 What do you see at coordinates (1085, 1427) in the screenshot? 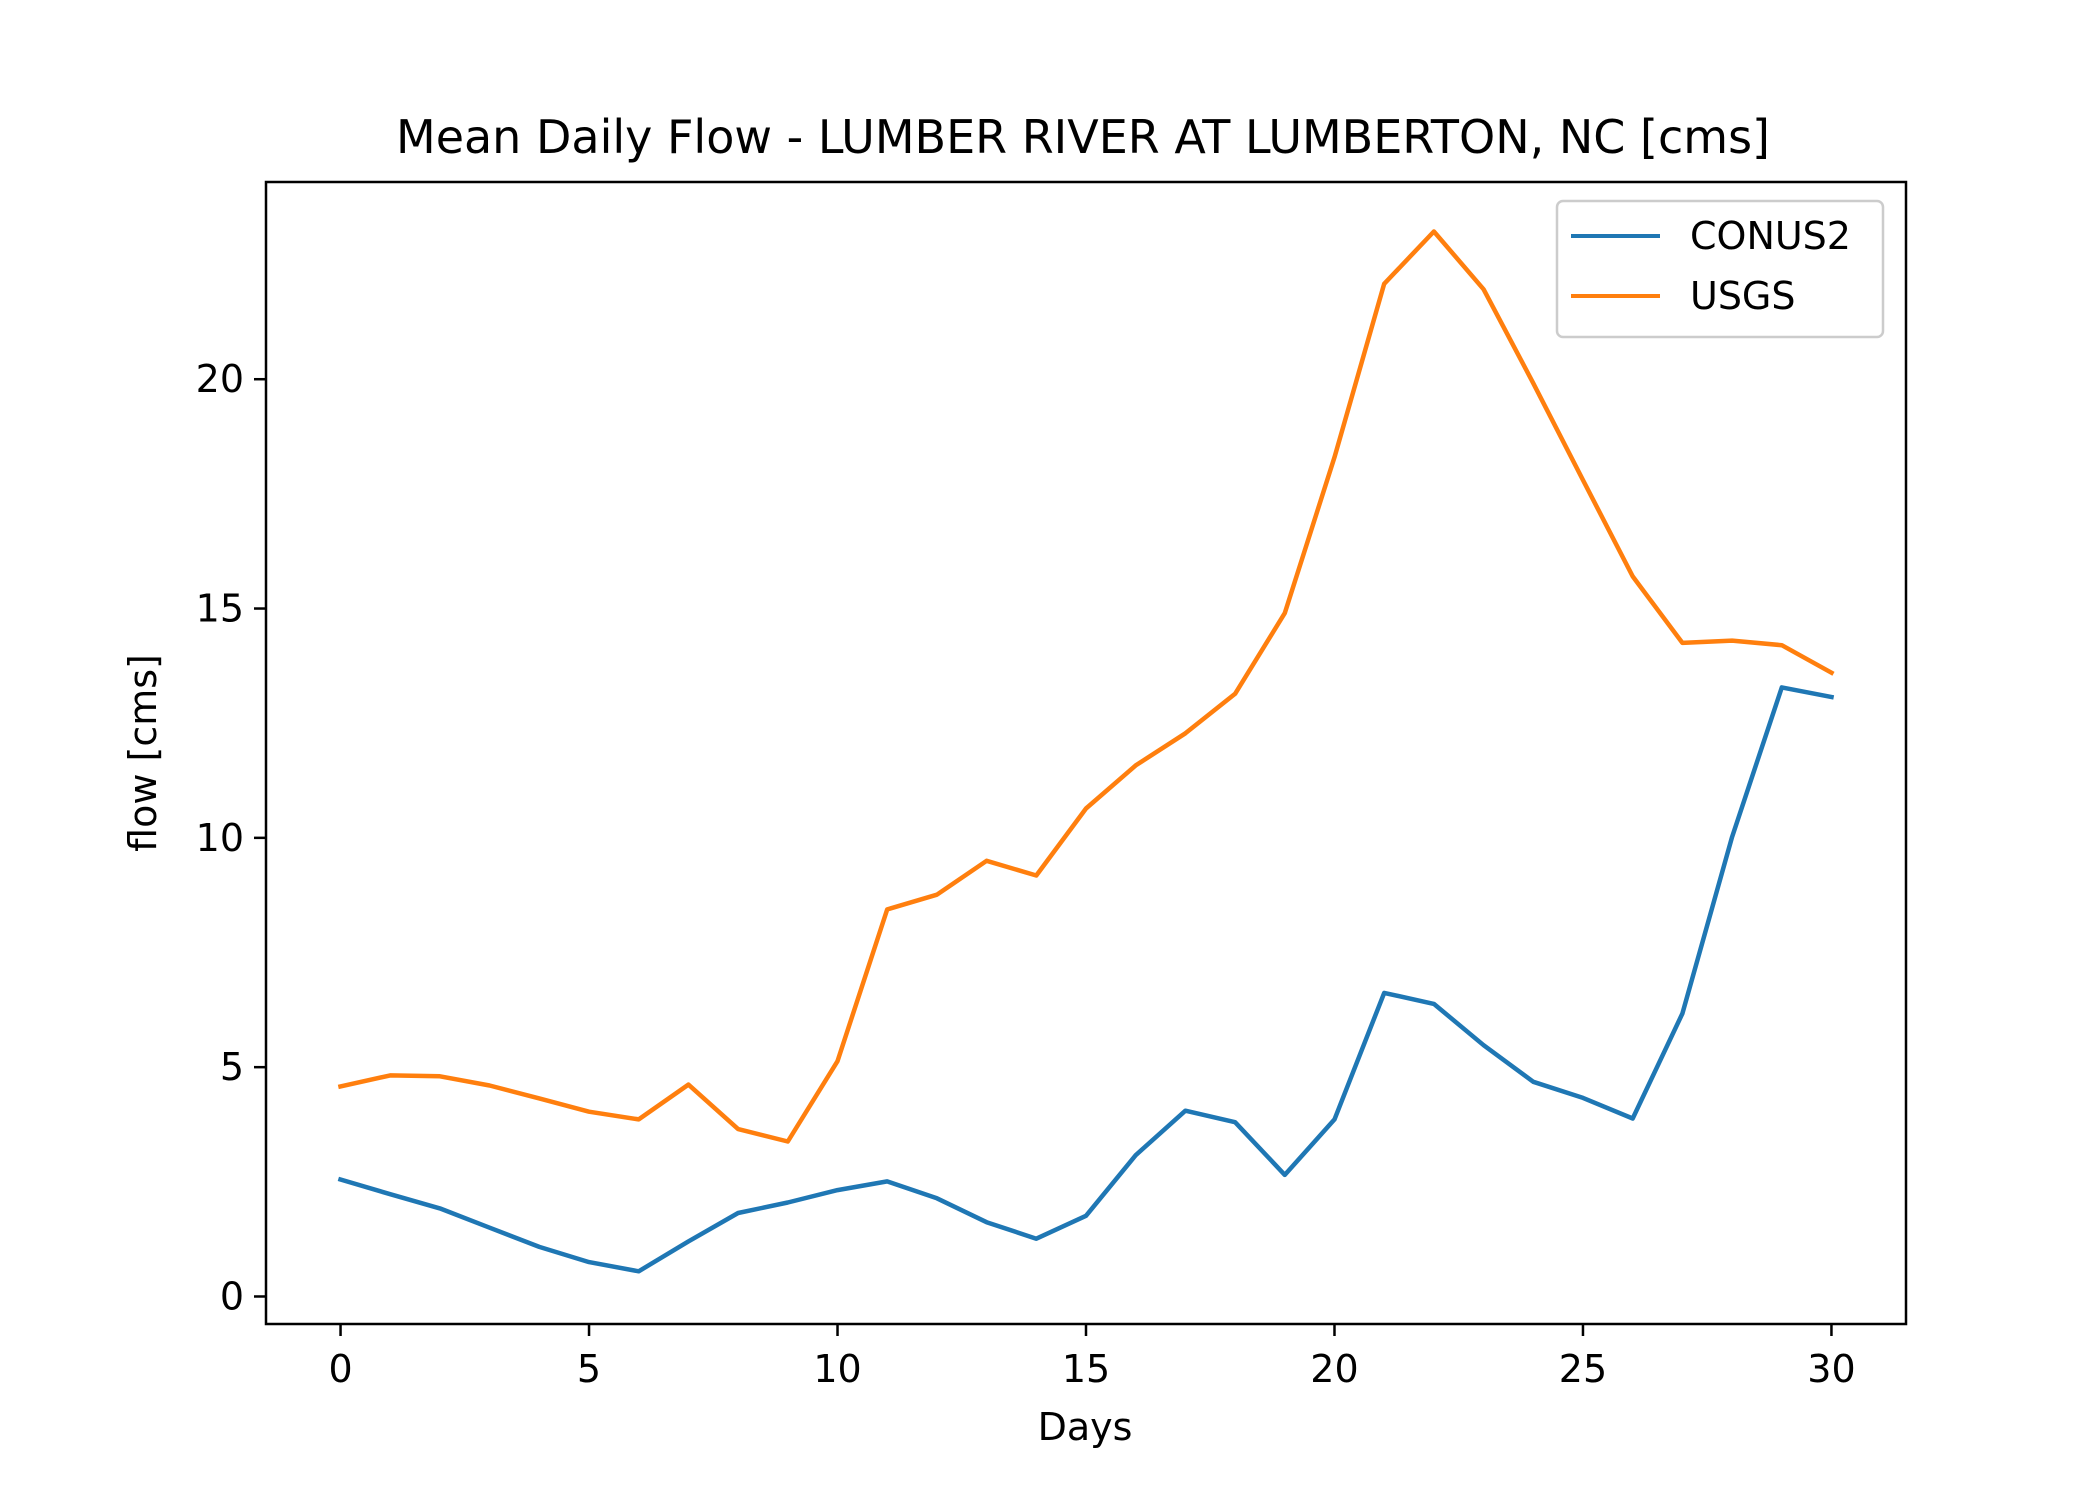
I see `x-axis-label: Days` at bounding box center [1085, 1427].